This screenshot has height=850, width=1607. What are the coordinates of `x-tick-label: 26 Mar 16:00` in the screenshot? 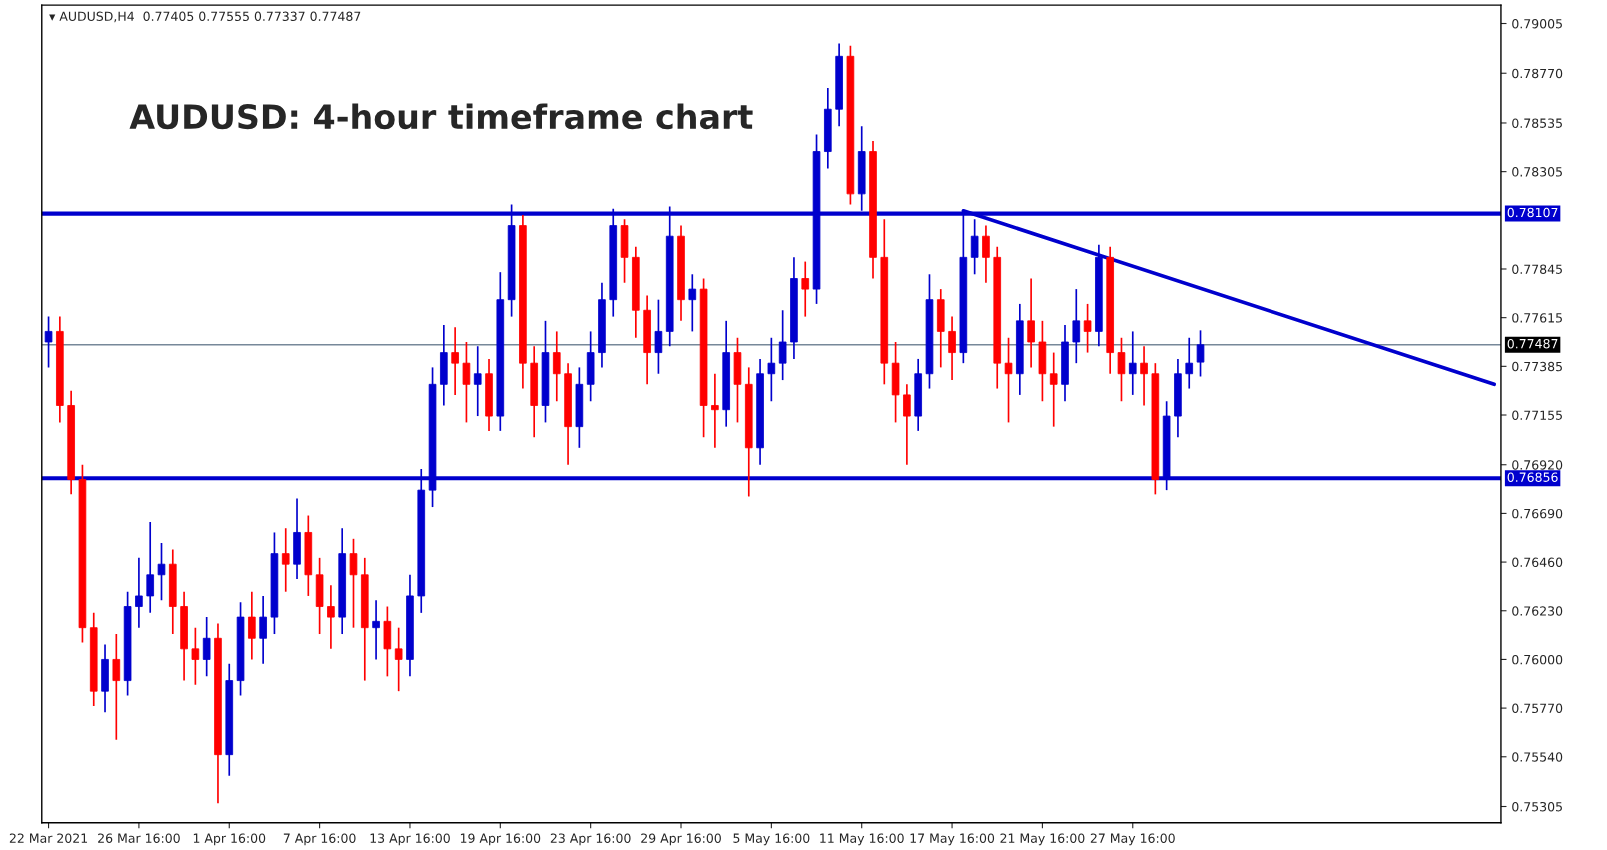 It's located at (139, 838).